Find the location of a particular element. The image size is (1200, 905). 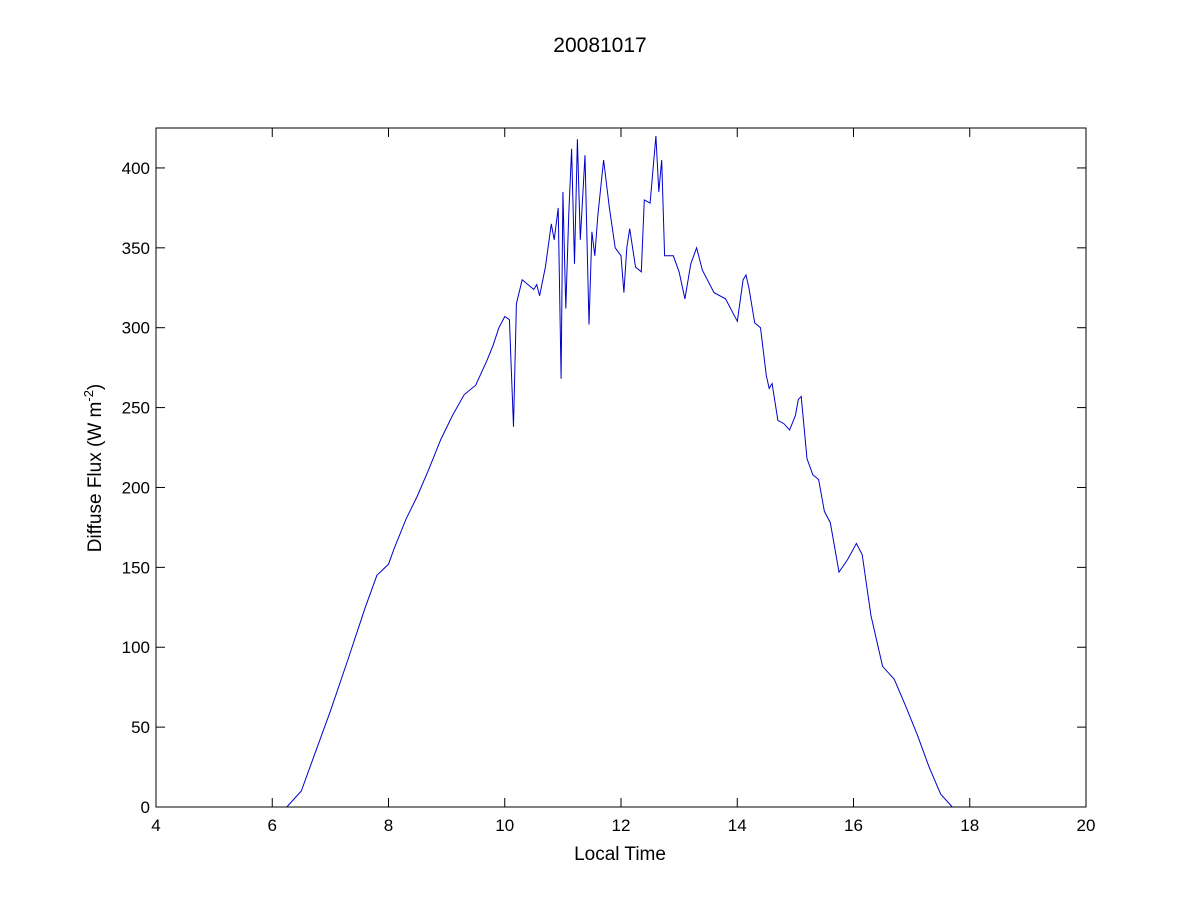

x-tick-label: 14 is located at coordinates (737, 825).